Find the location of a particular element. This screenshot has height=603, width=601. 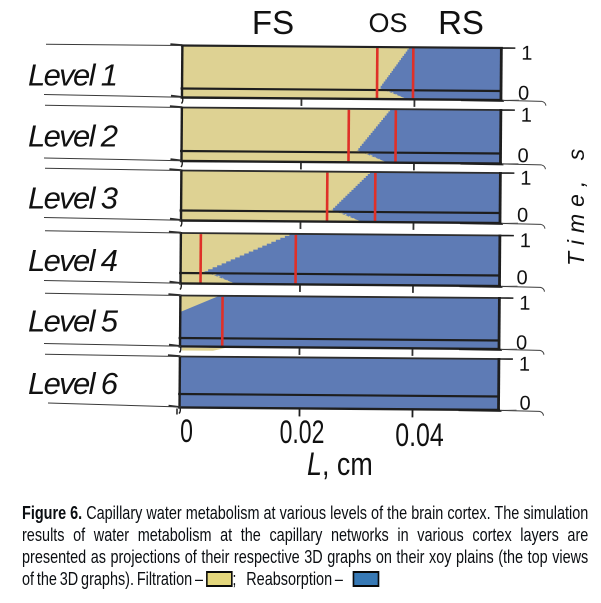

svg-text: Level 6 is located at coordinates (73, 383).